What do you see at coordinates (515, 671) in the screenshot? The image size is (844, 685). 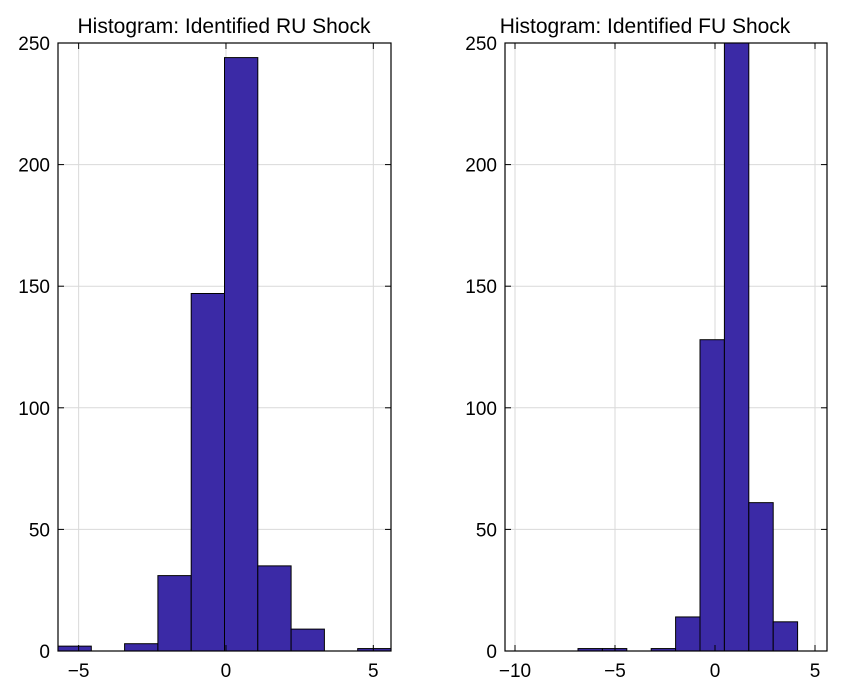 I see `x-tick-label: −10` at bounding box center [515, 671].